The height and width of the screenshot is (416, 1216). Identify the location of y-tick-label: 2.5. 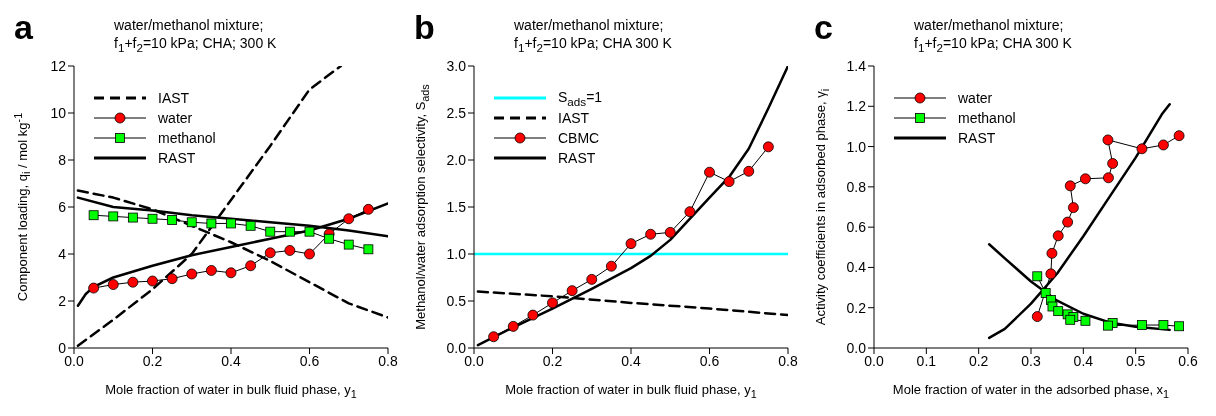
(456, 112).